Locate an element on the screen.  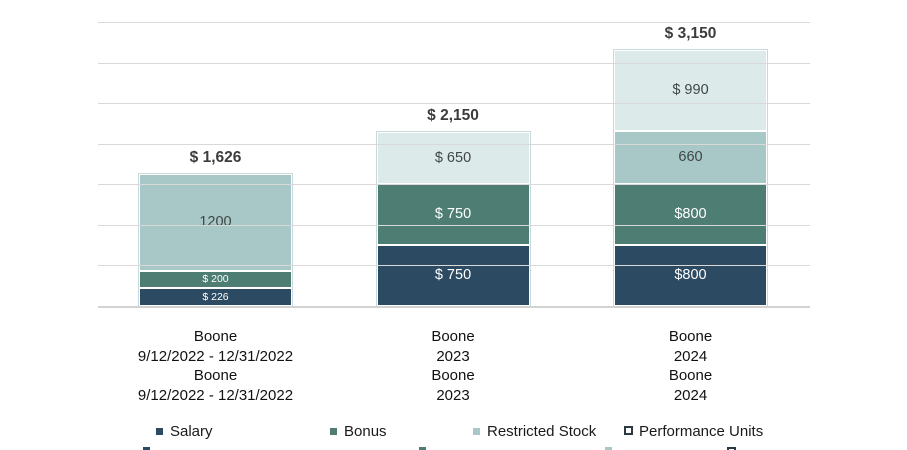
bar-total-label: $ 2,150 is located at coordinates (453, 115).